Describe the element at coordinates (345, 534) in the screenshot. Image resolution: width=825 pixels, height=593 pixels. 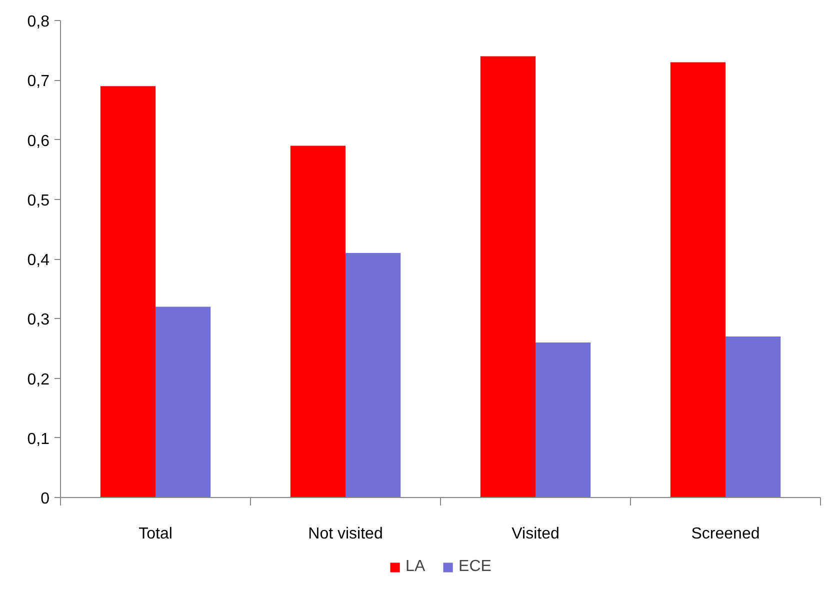
I see `x-tick-label: Not visited` at that location.